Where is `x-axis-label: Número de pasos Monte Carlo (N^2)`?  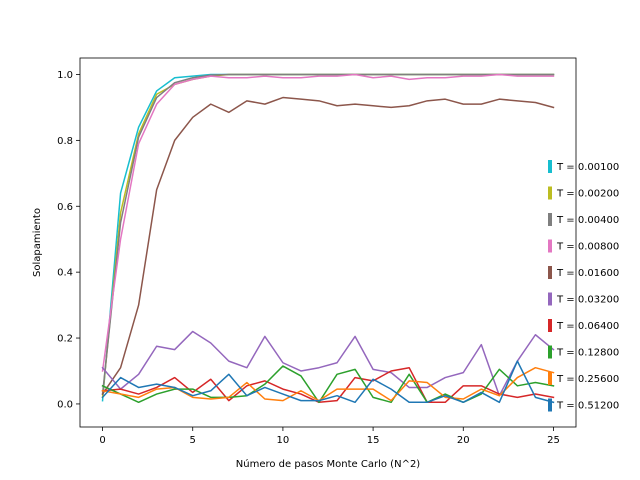 x-axis-label: Número de pasos Monte Carlo (N^2) is located at coordinates (328, 464).